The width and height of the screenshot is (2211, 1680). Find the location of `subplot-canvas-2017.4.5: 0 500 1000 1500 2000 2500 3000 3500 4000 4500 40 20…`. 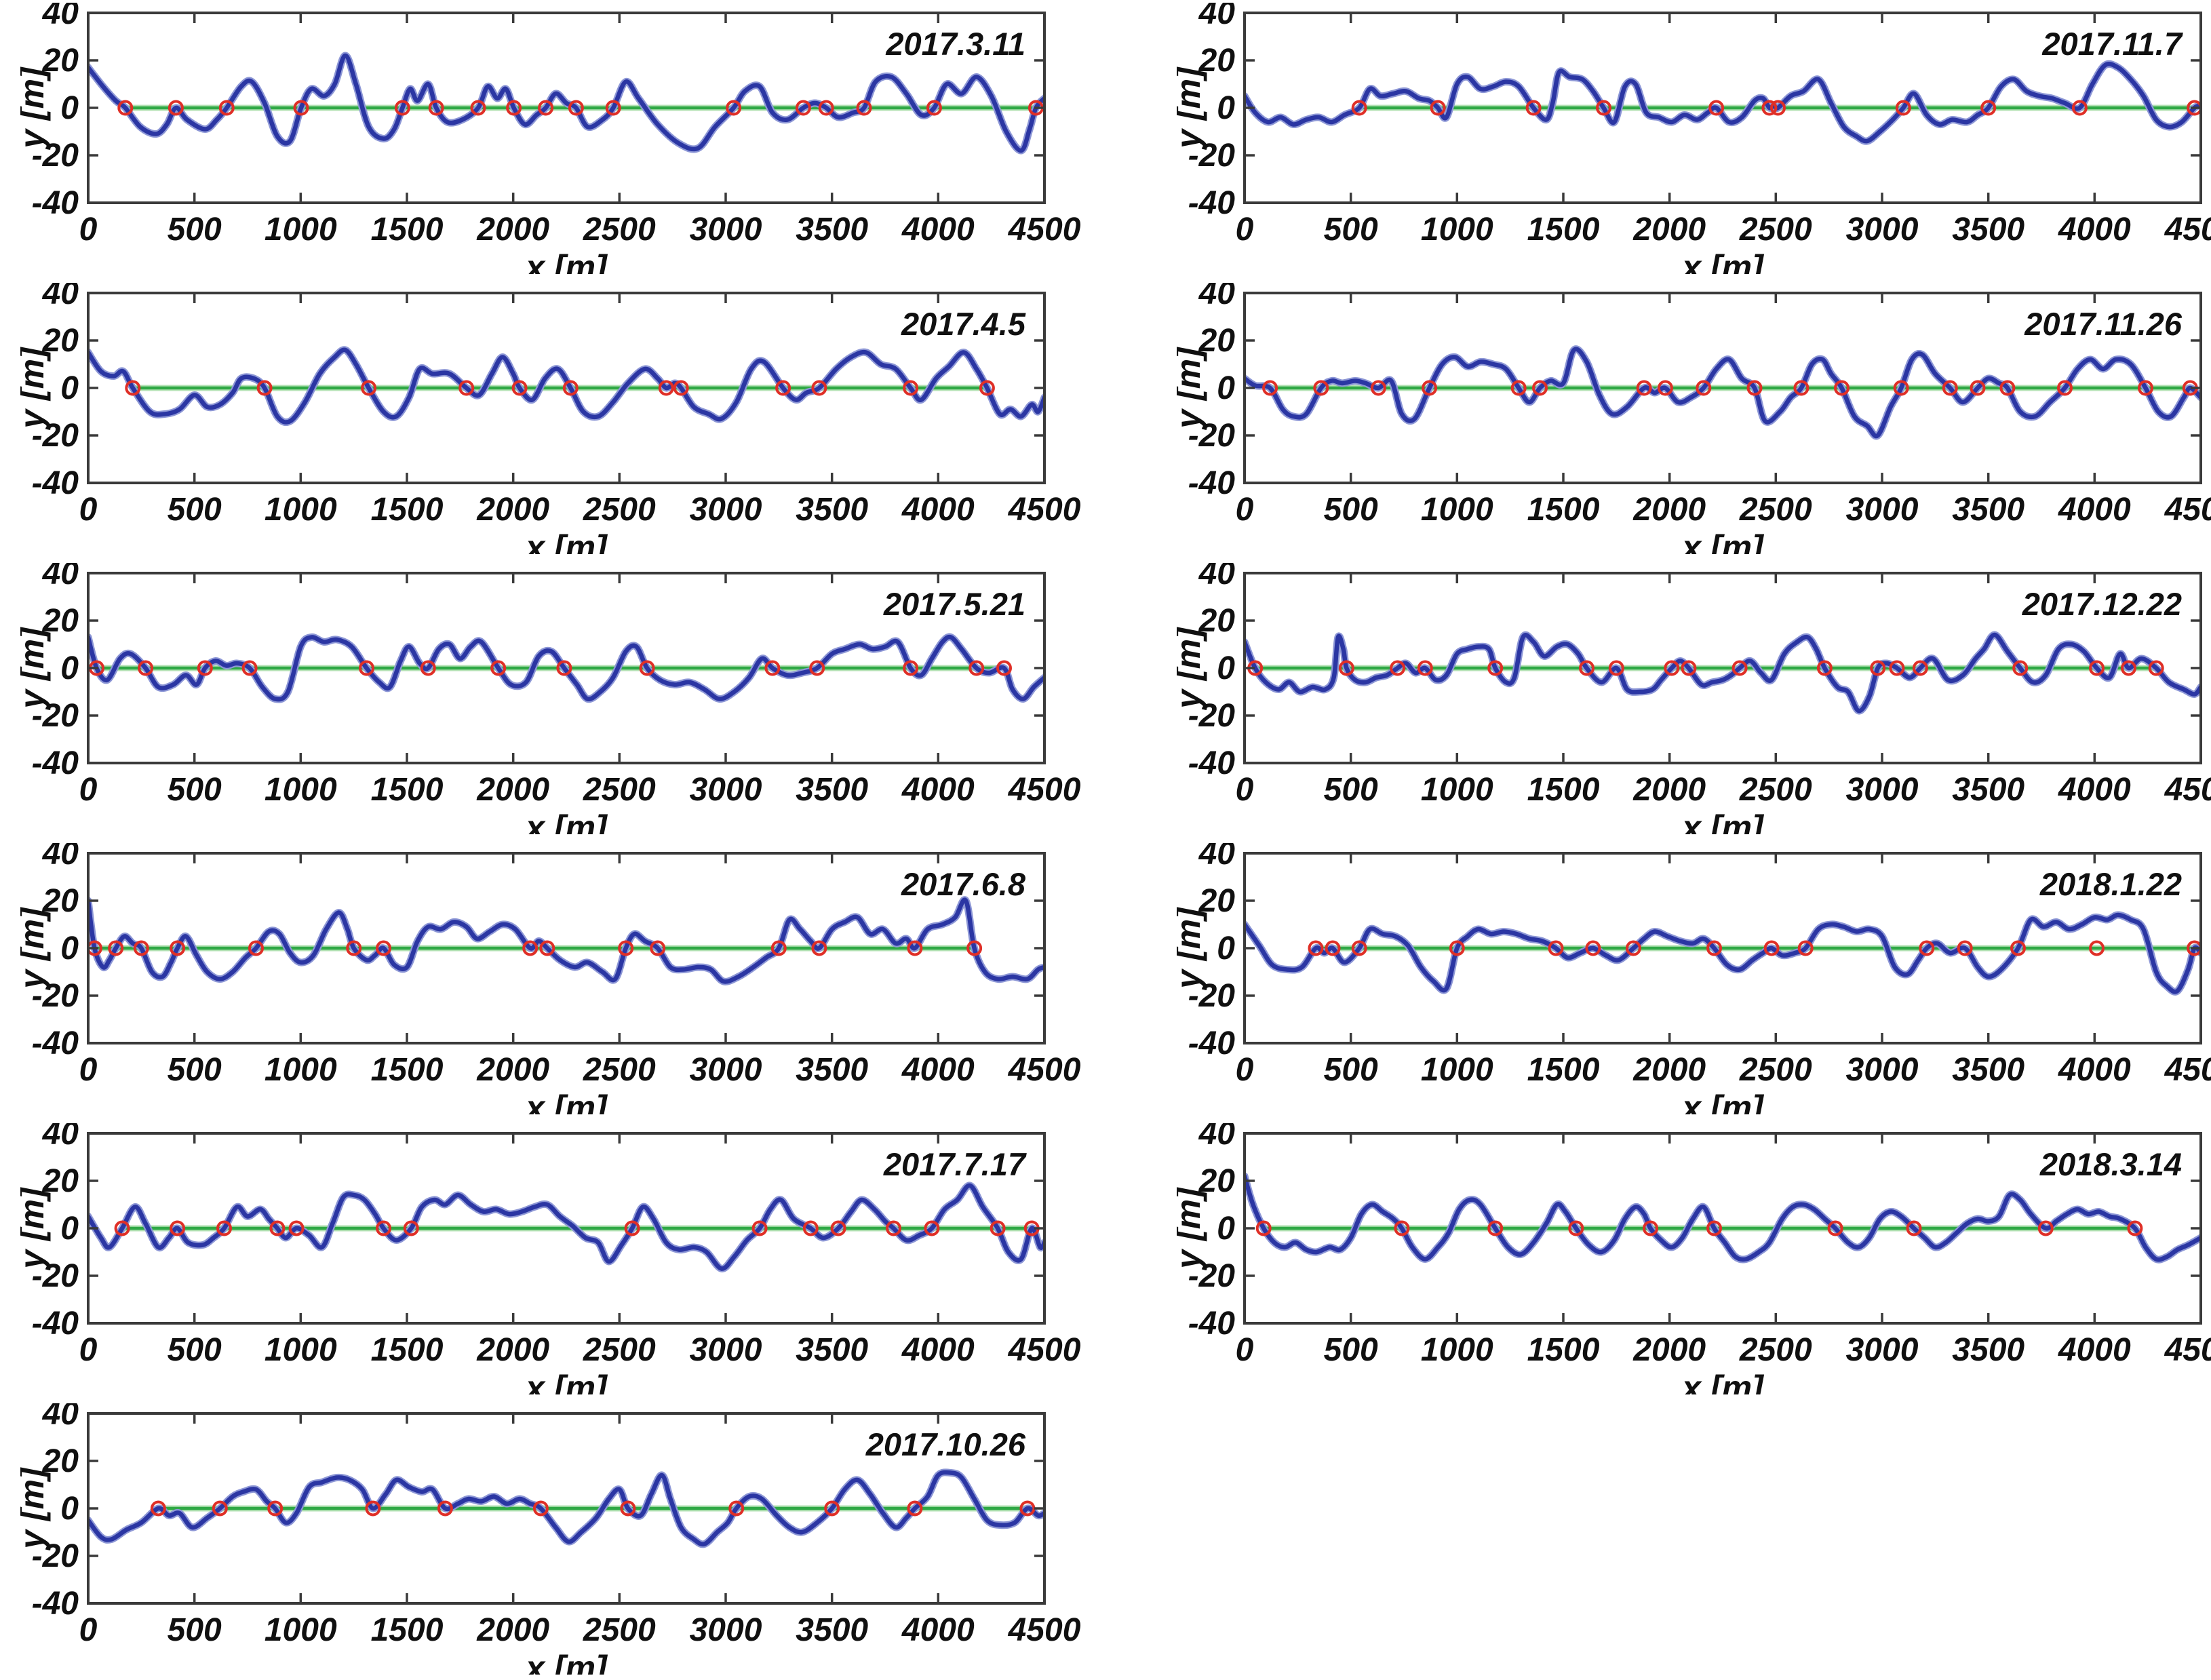

subplot-canvas-2017.4.5: 0 500 1000 1500 2000 2500 3000 3500 4000 4500 40 20… is located at coordinates (547, 421).